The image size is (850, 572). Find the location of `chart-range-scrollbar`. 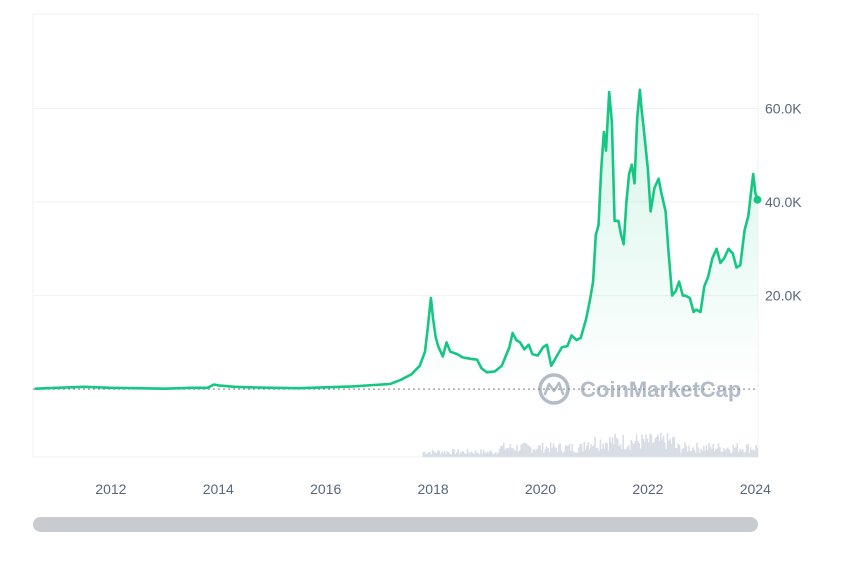

chart-range-scrollbar is located at coordinates (395, 524).